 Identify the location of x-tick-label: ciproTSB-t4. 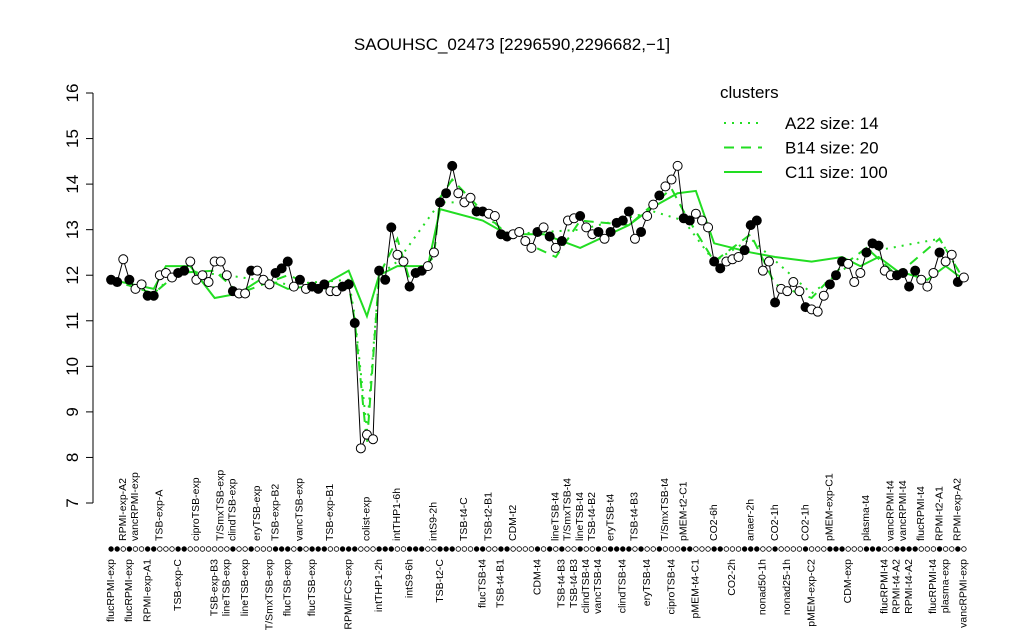
(671, 587).